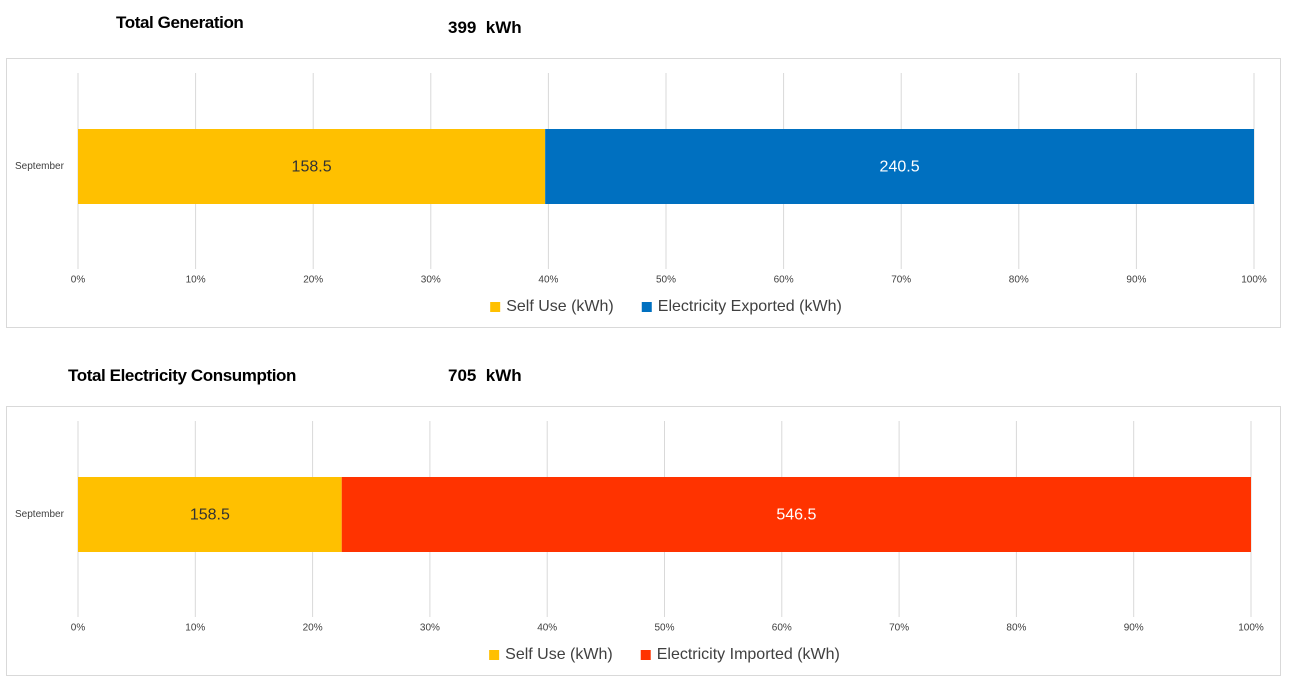 Image resolution: width=1294 pixels, height=692 pixels. Describe the element at coordinates (750, 306) in the screenshot. I see `legend-label: Electricity Exported (kWh)` at that location.